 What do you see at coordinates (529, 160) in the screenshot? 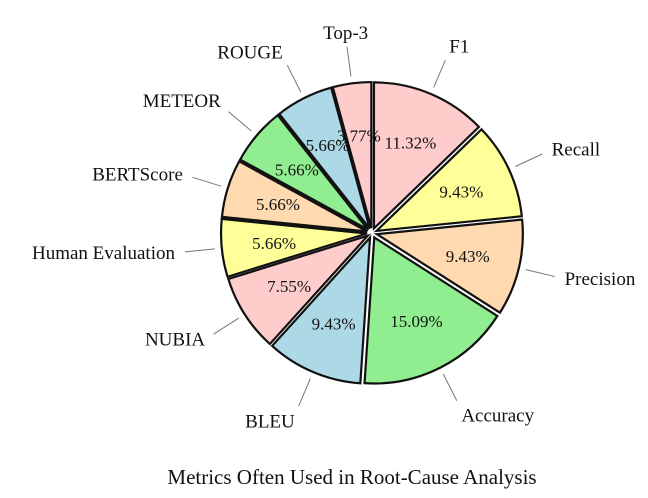
I see `leader-line-recall` at bounding box center [529, 160].